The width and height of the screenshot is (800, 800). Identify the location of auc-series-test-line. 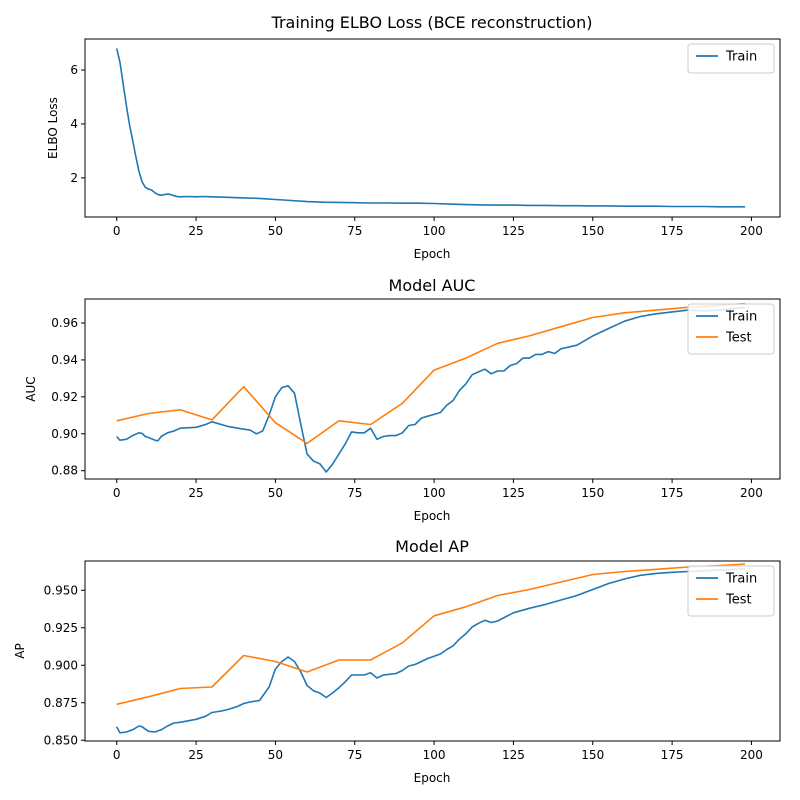
(431, 373).